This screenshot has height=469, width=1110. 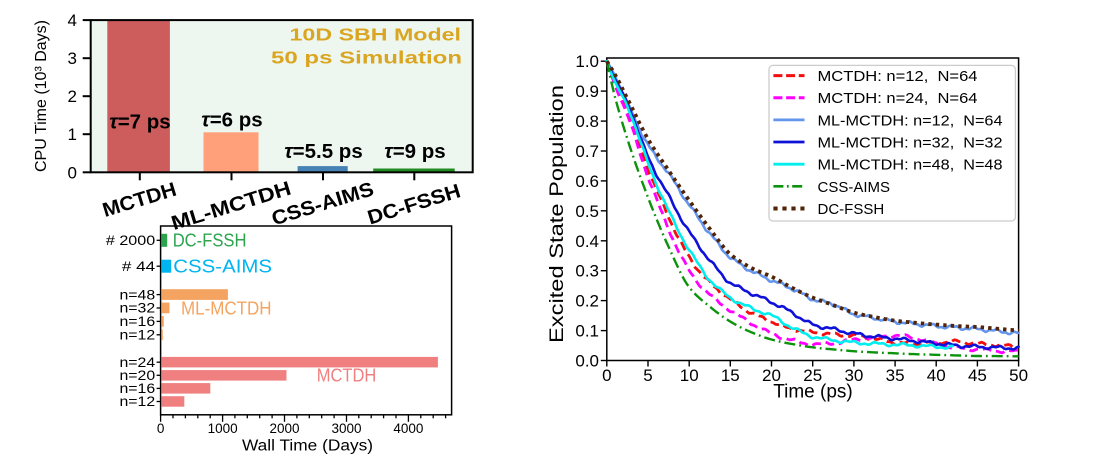 I want to click on svg-text: τ=5.5 ps, so click(x=323, y=151).